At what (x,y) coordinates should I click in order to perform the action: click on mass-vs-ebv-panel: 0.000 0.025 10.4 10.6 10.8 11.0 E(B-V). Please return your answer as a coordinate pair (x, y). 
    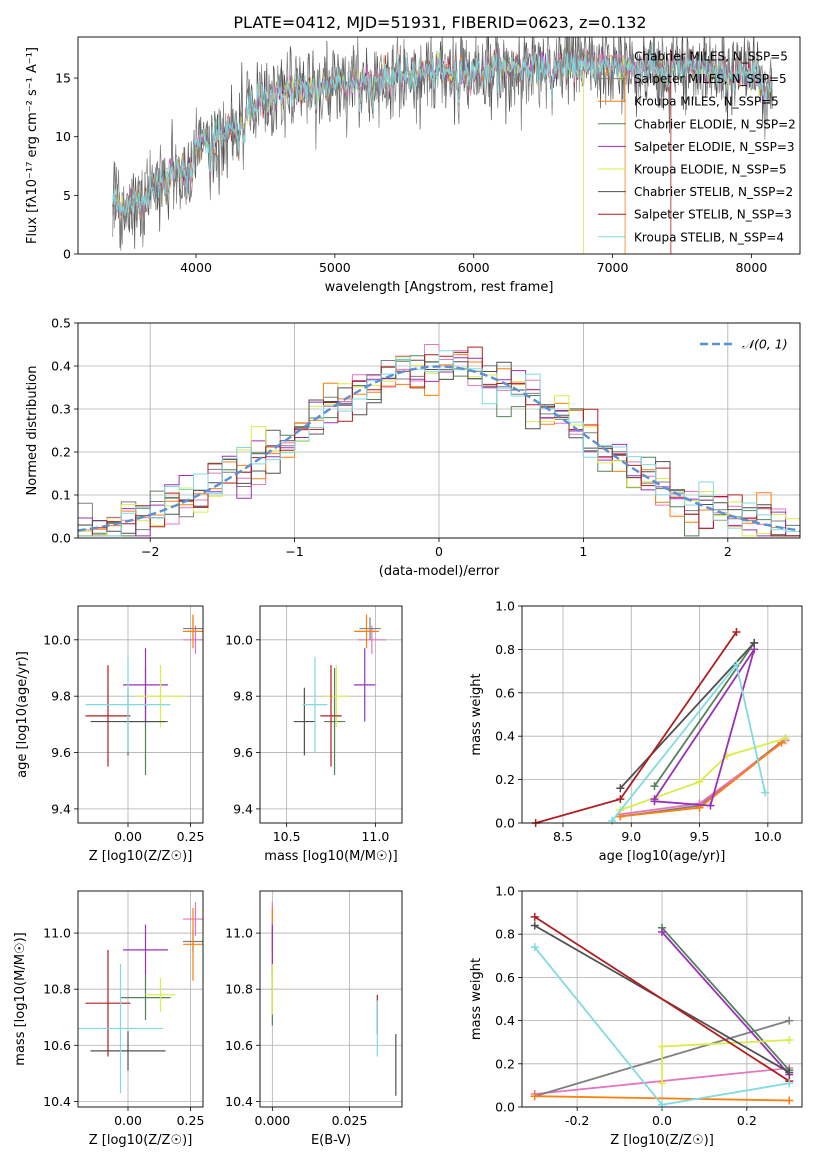
    Looking at the image, I should click on (314, 1019).